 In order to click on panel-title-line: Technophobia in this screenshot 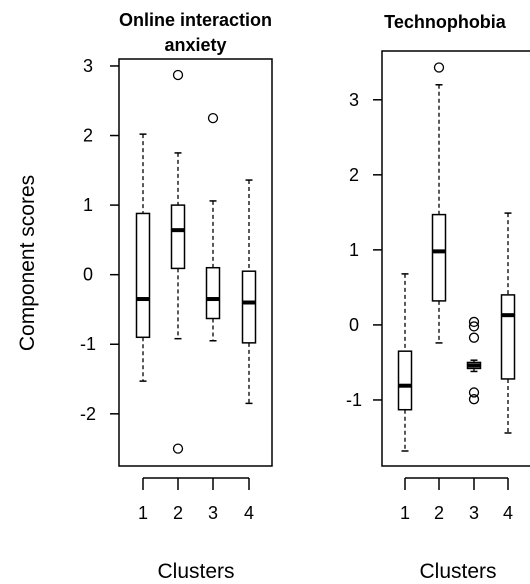, I will do `click(445, 22)`.